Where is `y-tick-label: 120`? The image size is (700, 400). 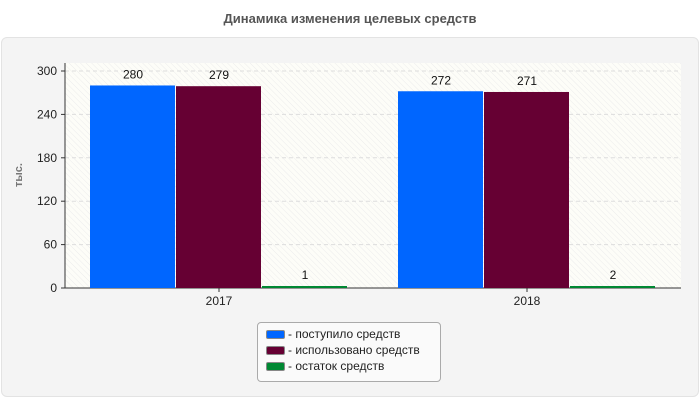
y-tick-label: 120 is located at coordinates (47, 201).